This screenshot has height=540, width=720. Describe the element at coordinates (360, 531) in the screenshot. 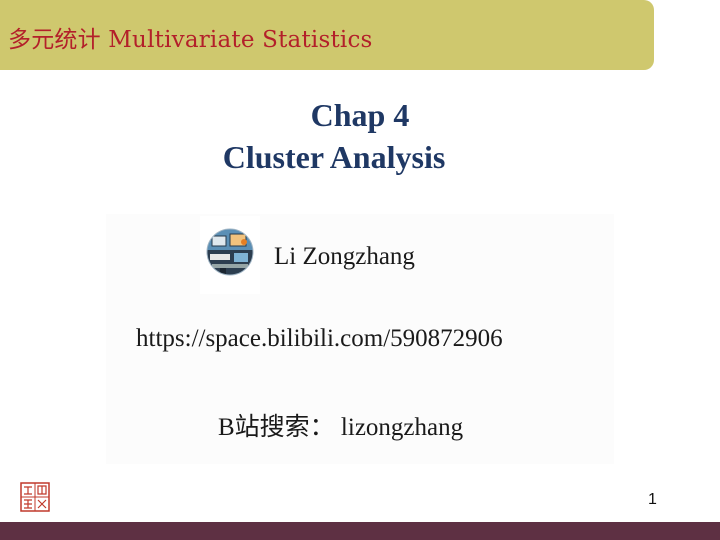

I see `footer-bar` at that location.